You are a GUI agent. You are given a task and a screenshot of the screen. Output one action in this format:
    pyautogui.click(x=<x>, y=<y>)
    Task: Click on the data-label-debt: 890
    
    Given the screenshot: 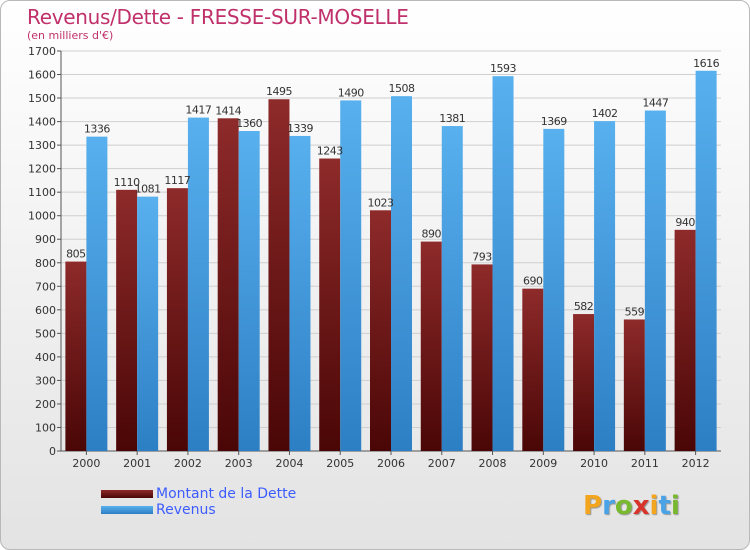 What is the action you would take?
    pyautogui.click(x=432, y=234)
    